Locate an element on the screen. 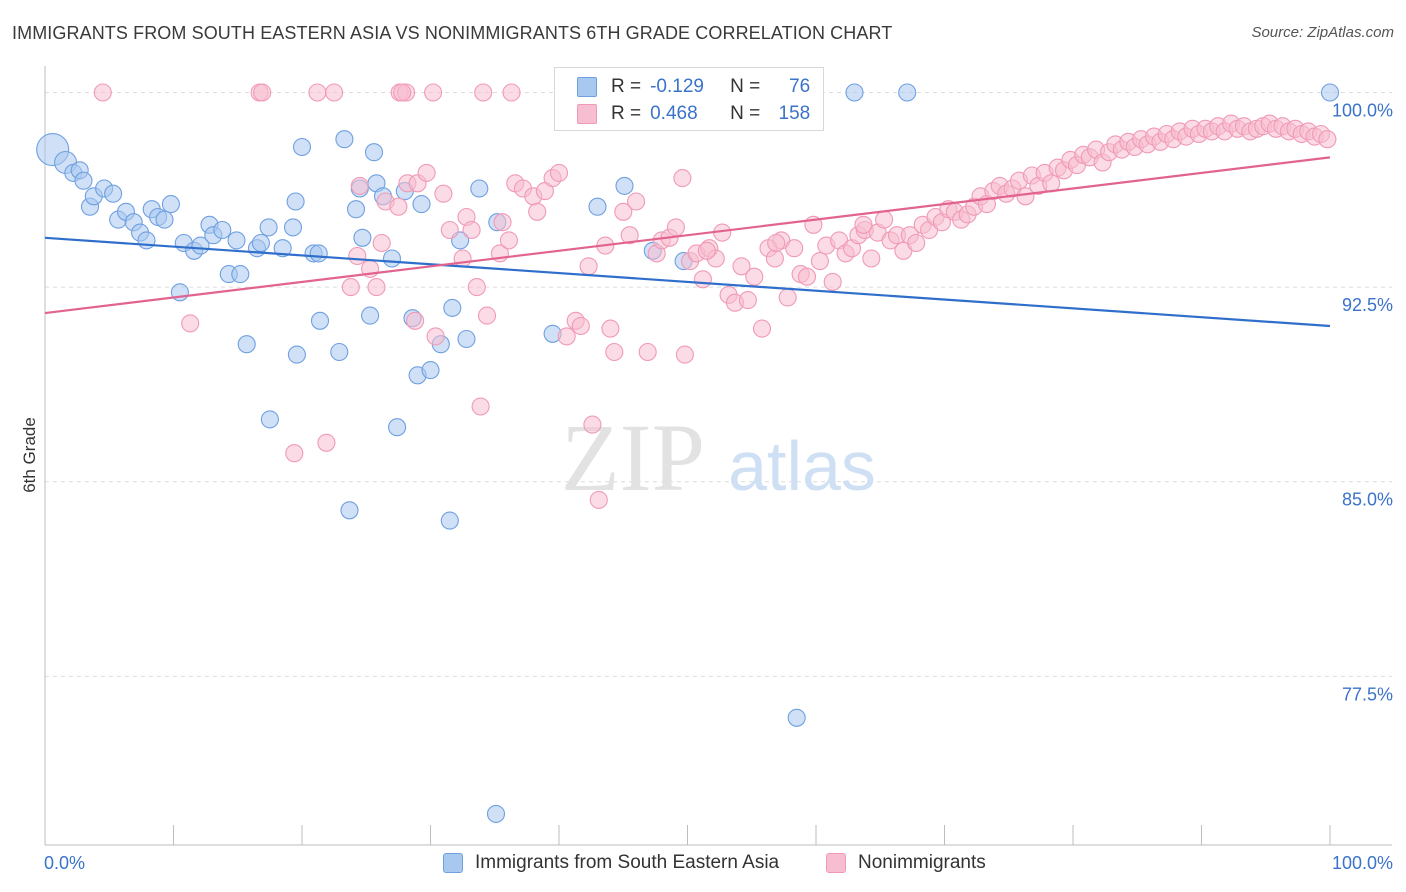  y-tick-label: 92.5% is located at coordinates (1367, 305).